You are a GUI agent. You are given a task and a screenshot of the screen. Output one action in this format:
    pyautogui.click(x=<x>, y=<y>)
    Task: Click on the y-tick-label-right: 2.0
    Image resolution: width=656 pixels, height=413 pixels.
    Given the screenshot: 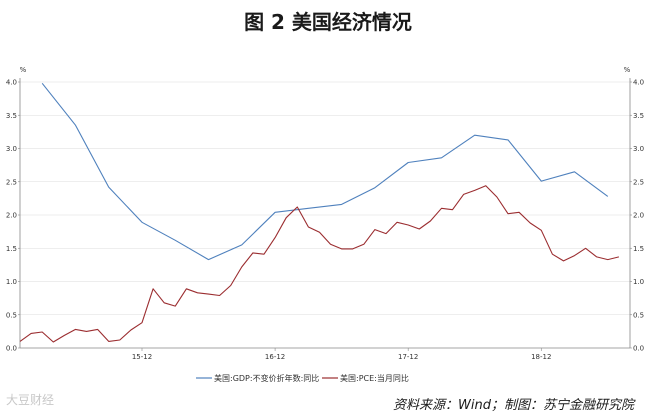 What is the action you would take?
    pyautogui.click(x=638, y=216)
    